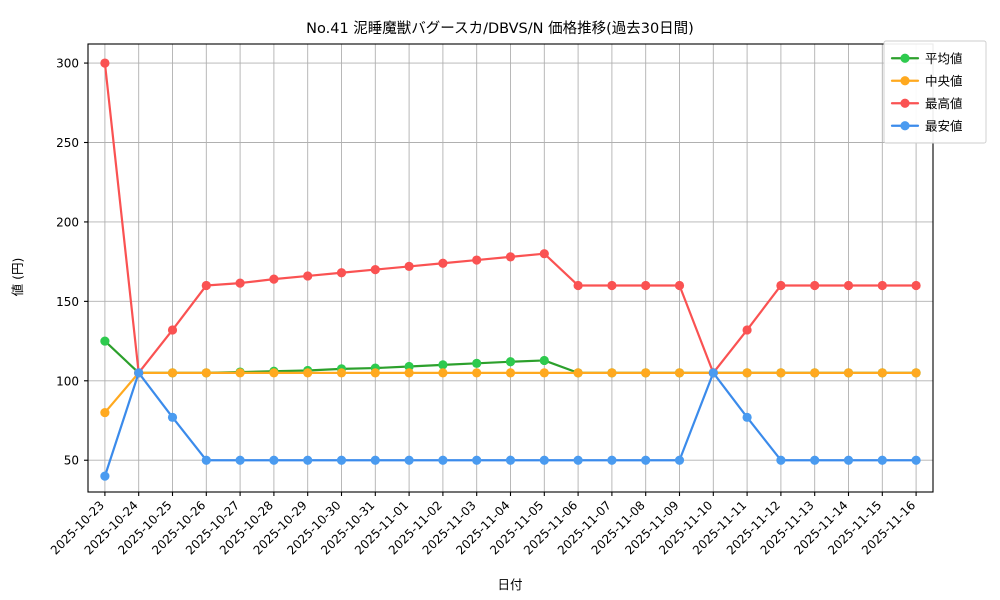 The height and width of the screenshot is (600, 1000). Describe the element at coordinates (509, 584) in the screenshot. I see `x-axis-label: 日付` at that location.